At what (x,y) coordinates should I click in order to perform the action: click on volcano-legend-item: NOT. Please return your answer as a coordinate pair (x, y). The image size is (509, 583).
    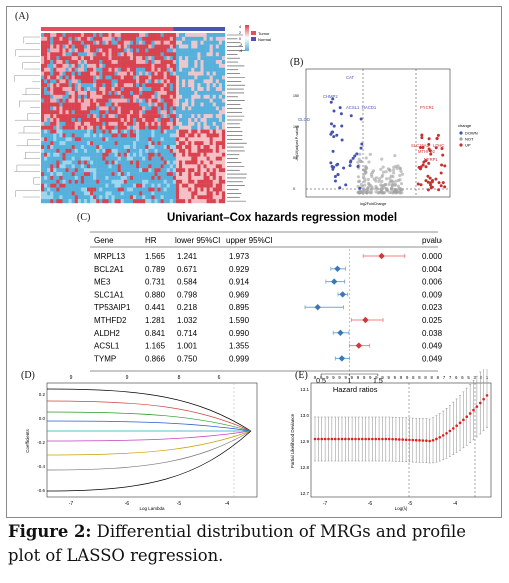
    Looking at the image, I should click on (469, 139).